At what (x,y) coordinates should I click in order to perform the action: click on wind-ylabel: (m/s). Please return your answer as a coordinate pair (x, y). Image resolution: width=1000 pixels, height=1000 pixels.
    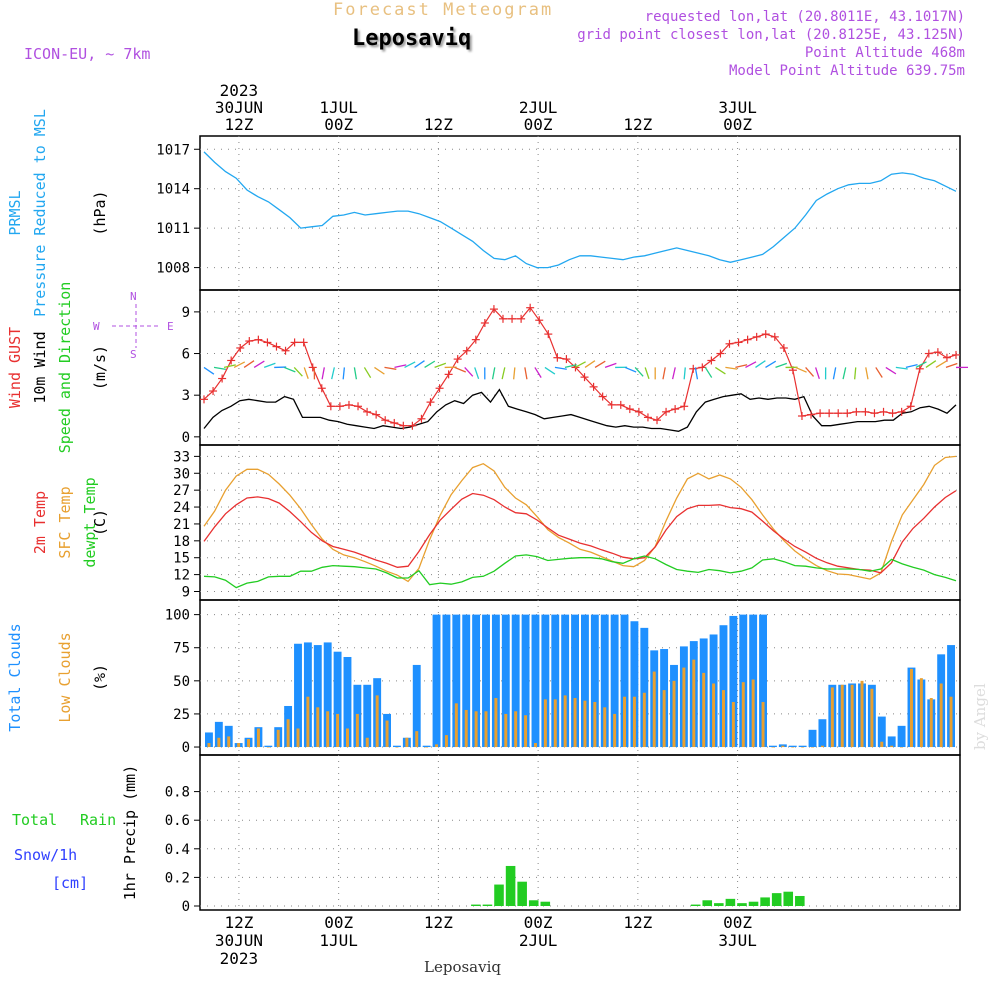
    Looking at the image, I should click on (100, 367).